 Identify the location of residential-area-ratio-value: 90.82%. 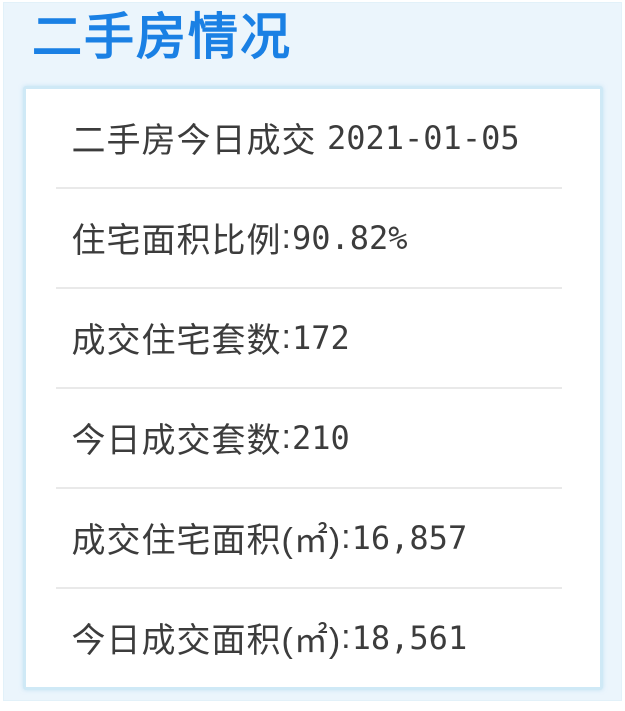
(349, 237).